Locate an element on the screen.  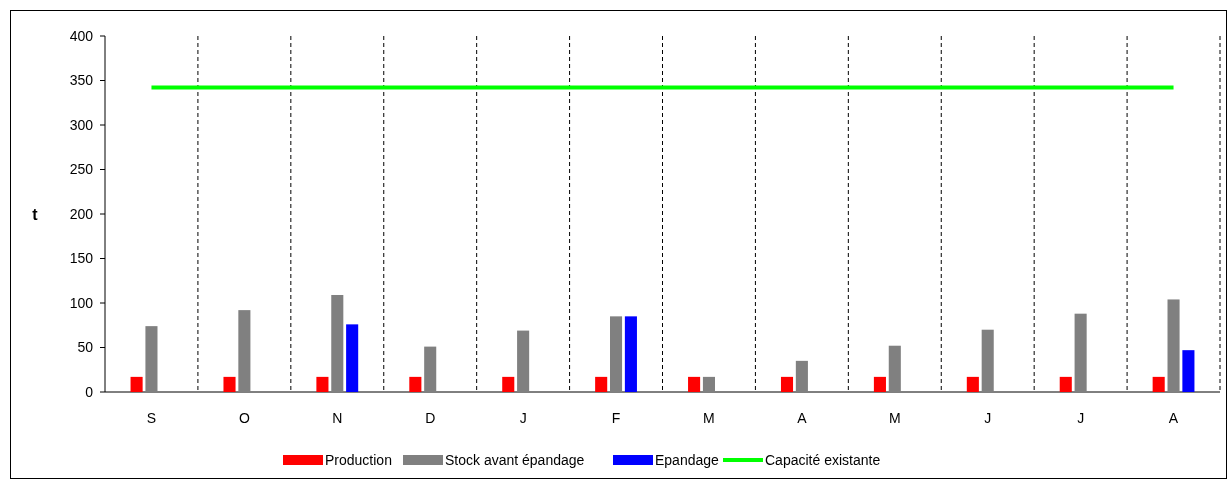
x-tick-label: O is located at coordinates (244, 418).